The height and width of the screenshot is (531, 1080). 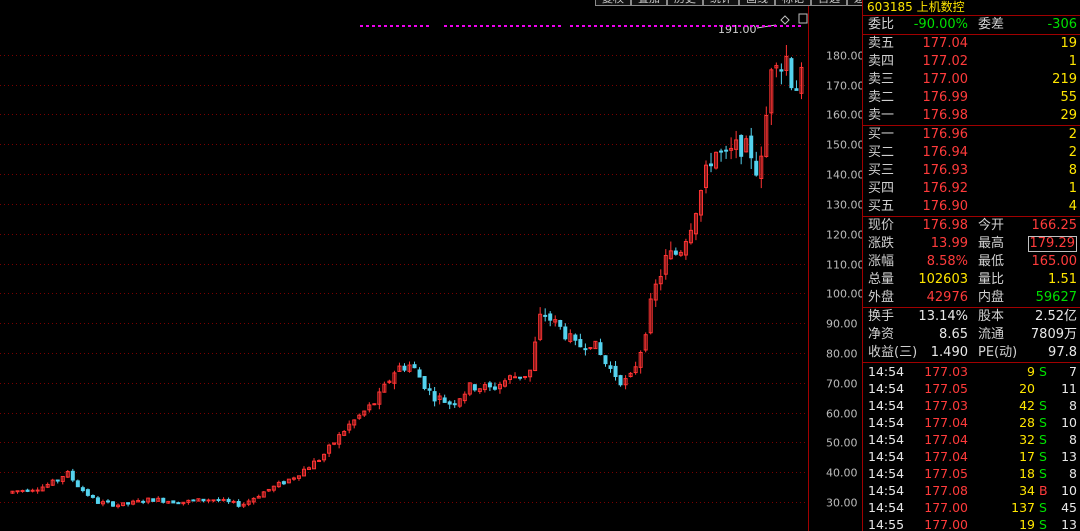 What do you see at coordinates (946, 456) in the screenshot?
I see `trade-price: 177.04` at bounding box center [946, 456].